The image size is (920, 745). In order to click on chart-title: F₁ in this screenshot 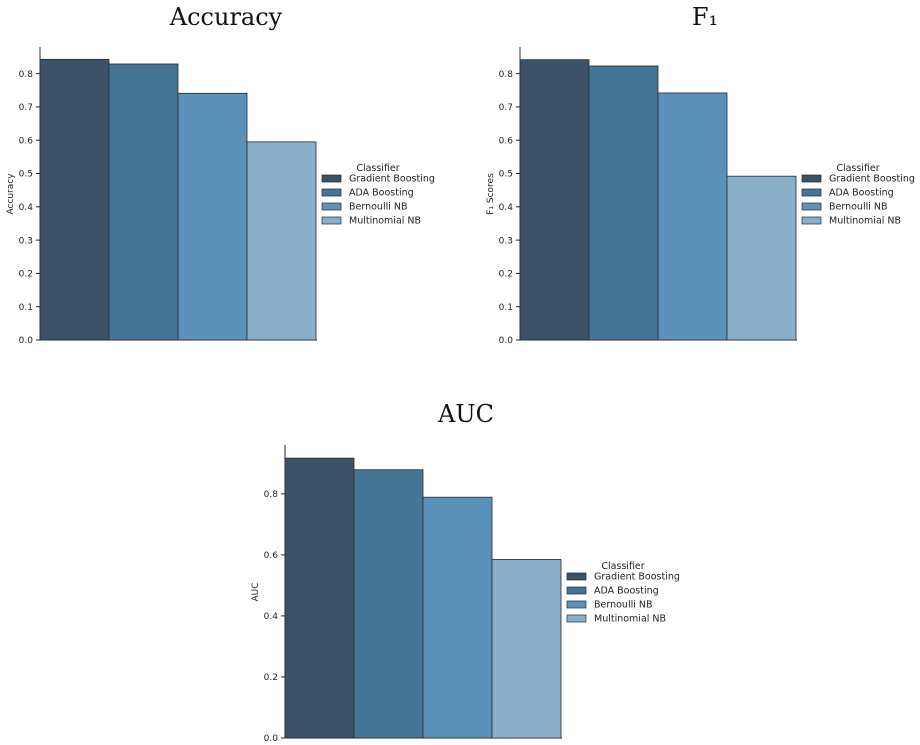, I will do `click(705, 17)`.